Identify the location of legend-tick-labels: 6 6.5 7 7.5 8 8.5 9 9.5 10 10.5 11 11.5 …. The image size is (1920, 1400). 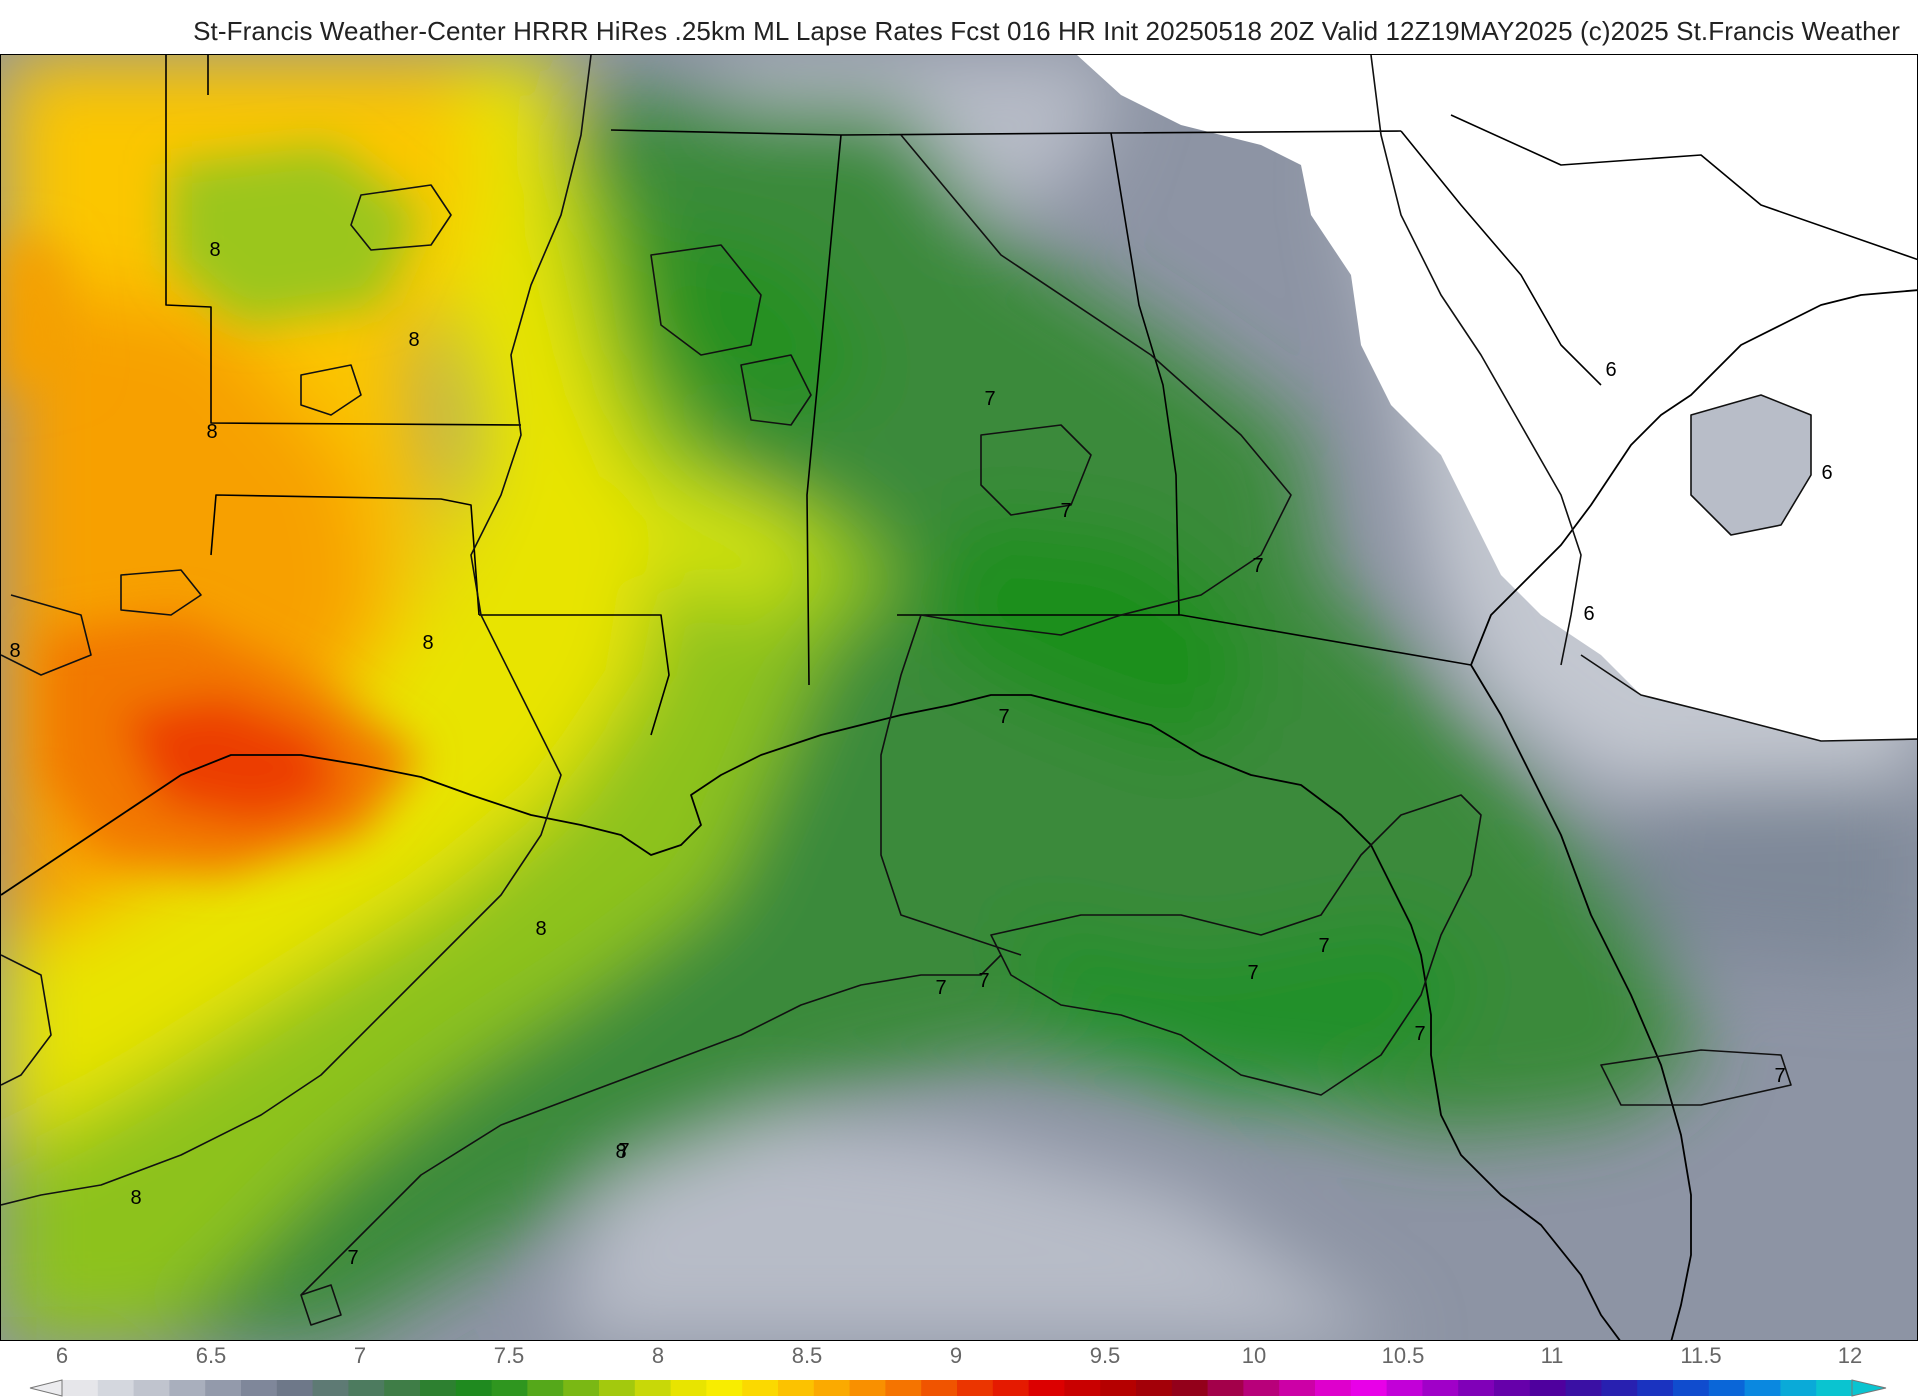
(960, 1356).